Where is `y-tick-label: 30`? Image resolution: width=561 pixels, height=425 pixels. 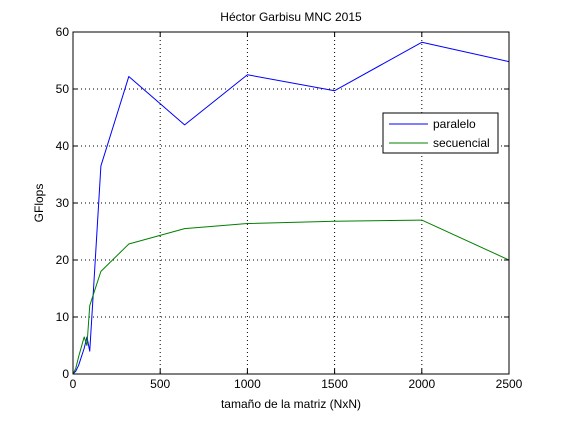
y-tick-label: 30 is located at coordinates (63, 203).